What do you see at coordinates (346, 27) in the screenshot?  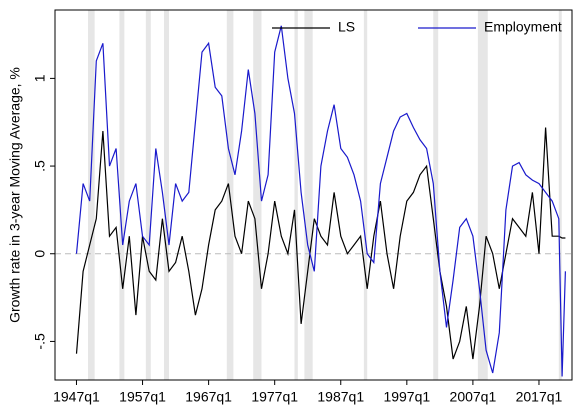 I see `legend-label: LS` at bounding box center [346, 27].